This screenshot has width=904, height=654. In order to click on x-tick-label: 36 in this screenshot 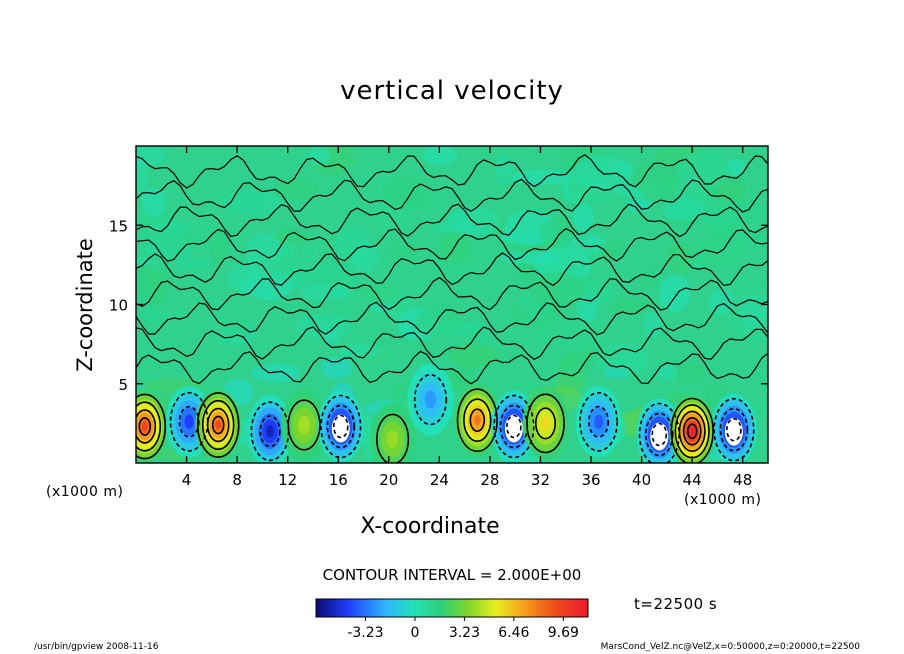, I will do `click(590, 480)`.